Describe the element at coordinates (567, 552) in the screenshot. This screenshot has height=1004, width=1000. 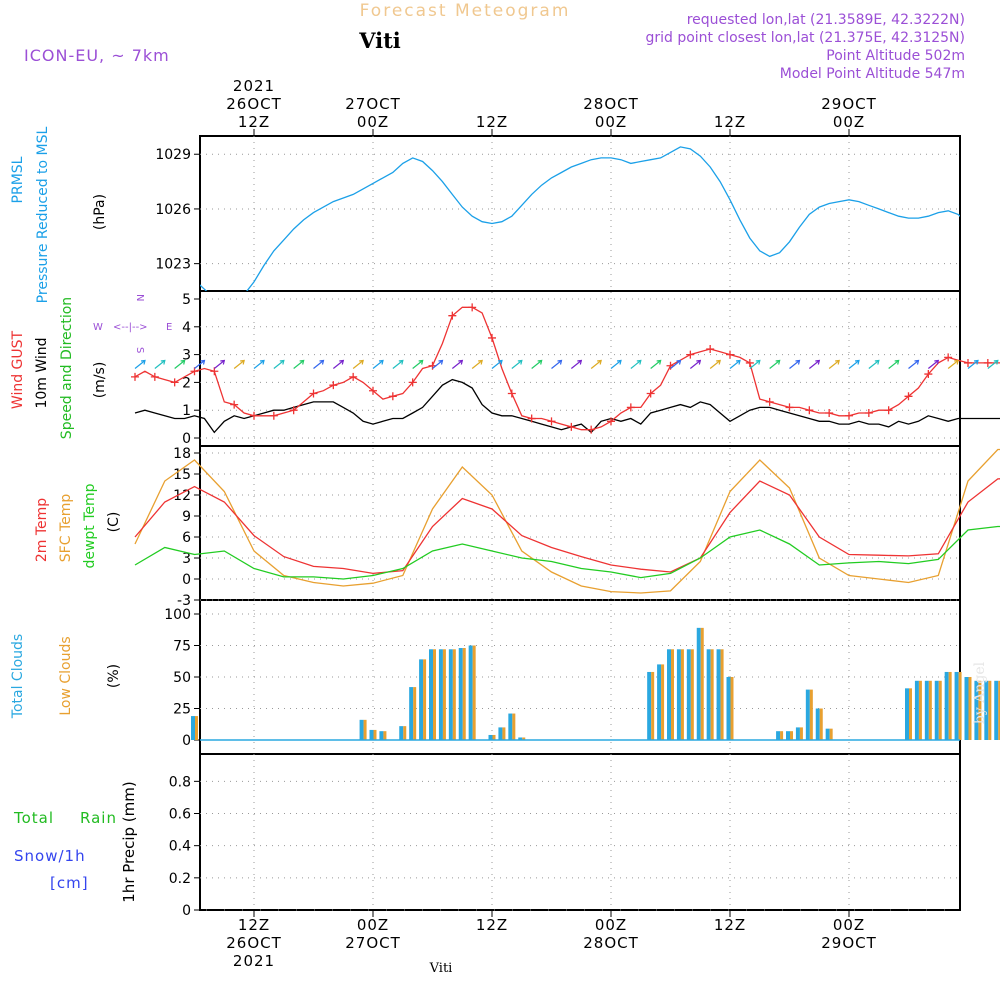
I see `dewpt-line` at that location.